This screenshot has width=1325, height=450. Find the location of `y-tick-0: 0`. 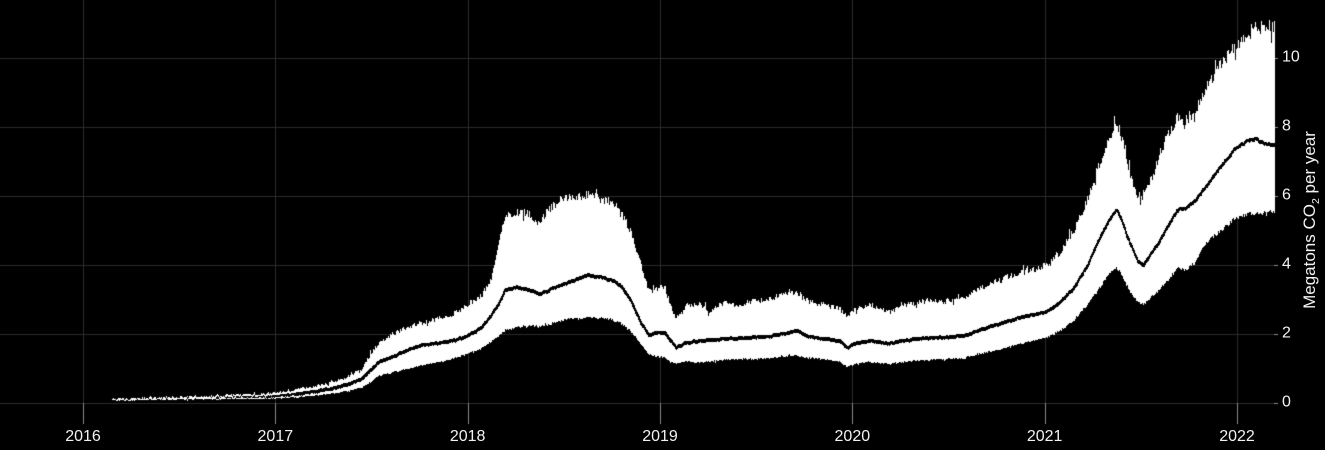

y-tick-0: 0 is located at coordinates (1286, 402).